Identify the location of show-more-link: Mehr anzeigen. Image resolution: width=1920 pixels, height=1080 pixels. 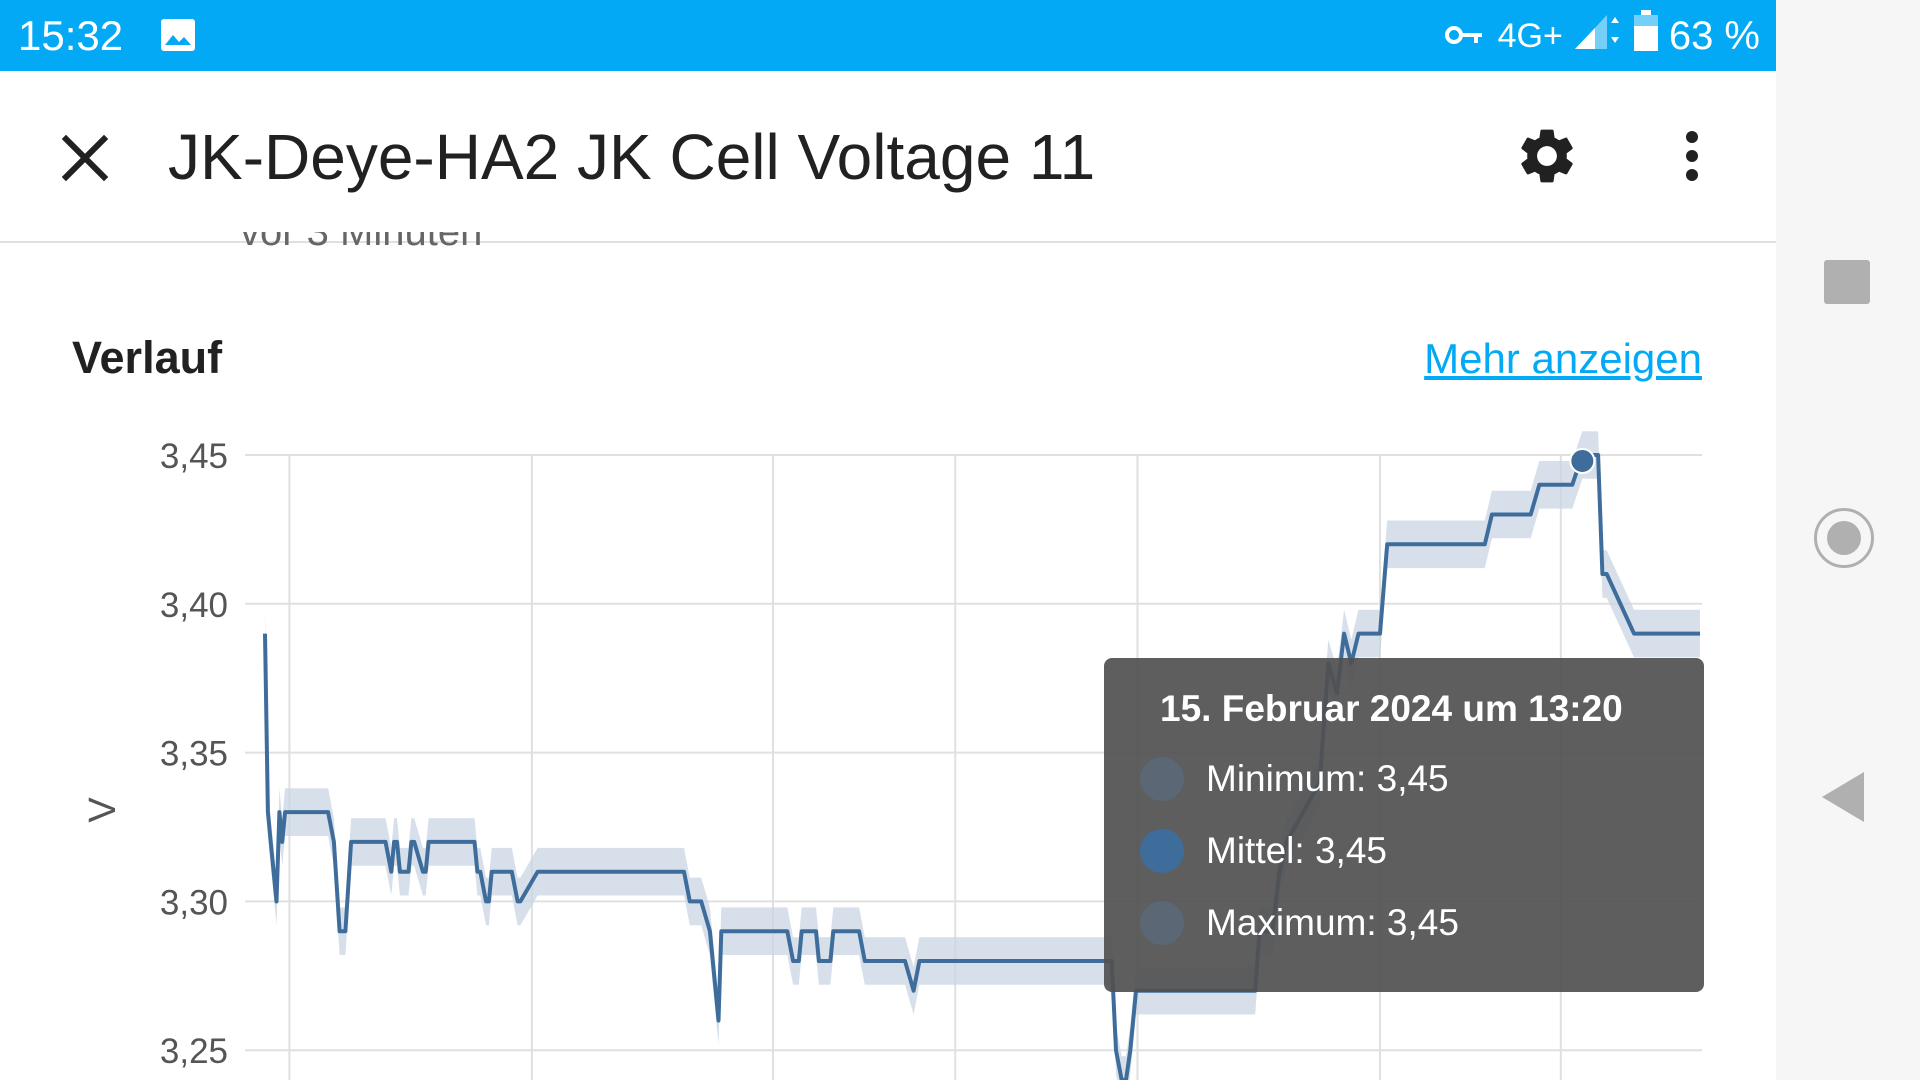
(1563, 358).